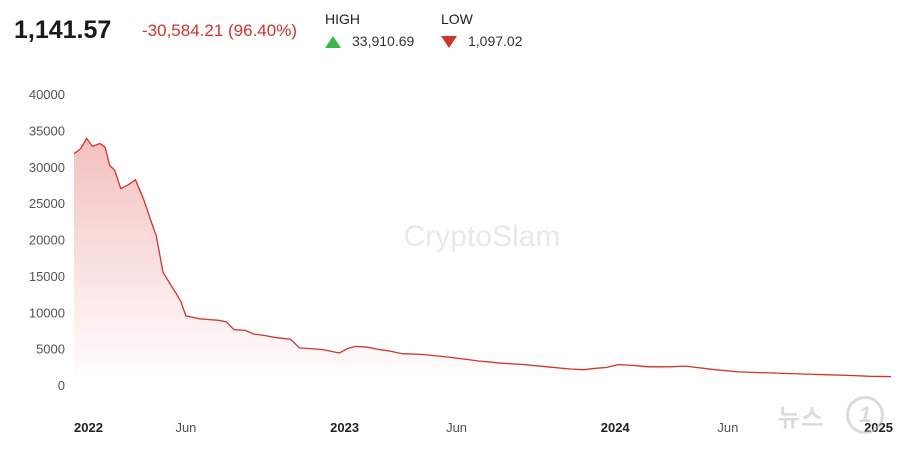 The width and height of the screenshot is (907, 453). What do you see at coordinates (483, 427) in the screenshot?
I see `x-axis: 2022 Jun 2023 Jun 2024 Jun 2025` at bounding box center [483, 427].